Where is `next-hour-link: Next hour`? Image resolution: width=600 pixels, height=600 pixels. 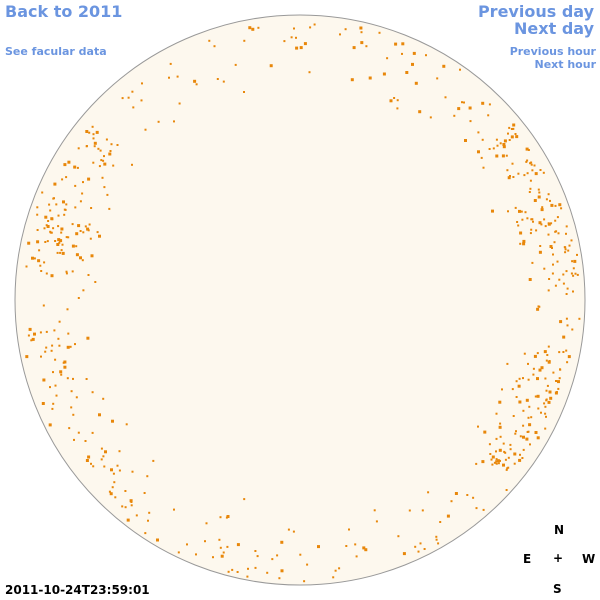
next-hour-link: Next hour is located at coordinates (565, 64).